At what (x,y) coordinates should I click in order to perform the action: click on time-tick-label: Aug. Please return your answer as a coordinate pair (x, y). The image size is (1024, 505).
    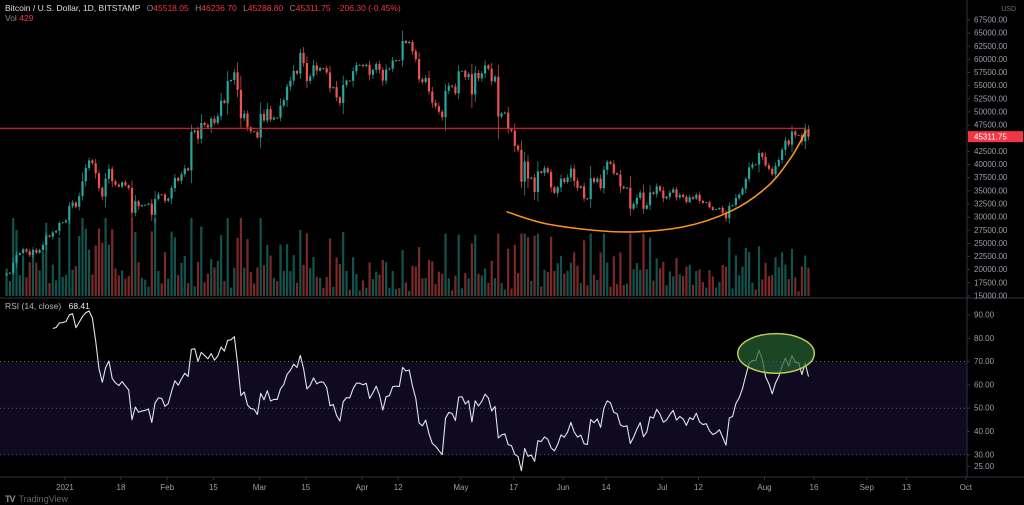
    Looking at the image, I should click on (764, 487).